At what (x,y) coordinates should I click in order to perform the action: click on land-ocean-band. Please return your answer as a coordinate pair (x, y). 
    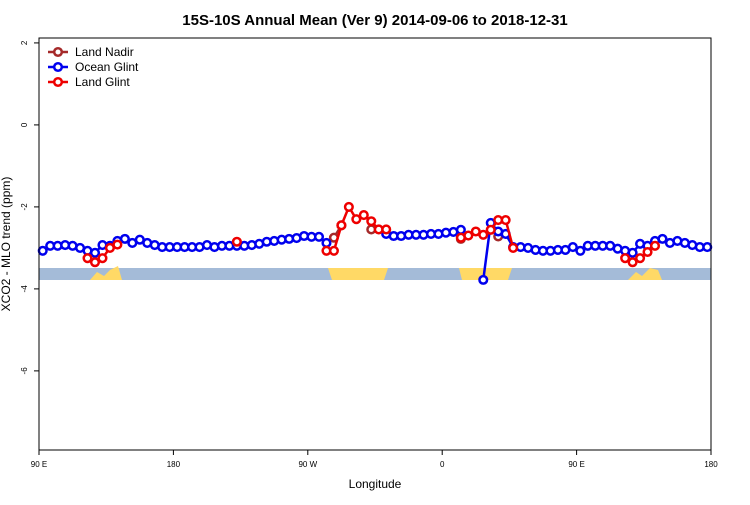
    Looking at the image, I should click on (375, 273).